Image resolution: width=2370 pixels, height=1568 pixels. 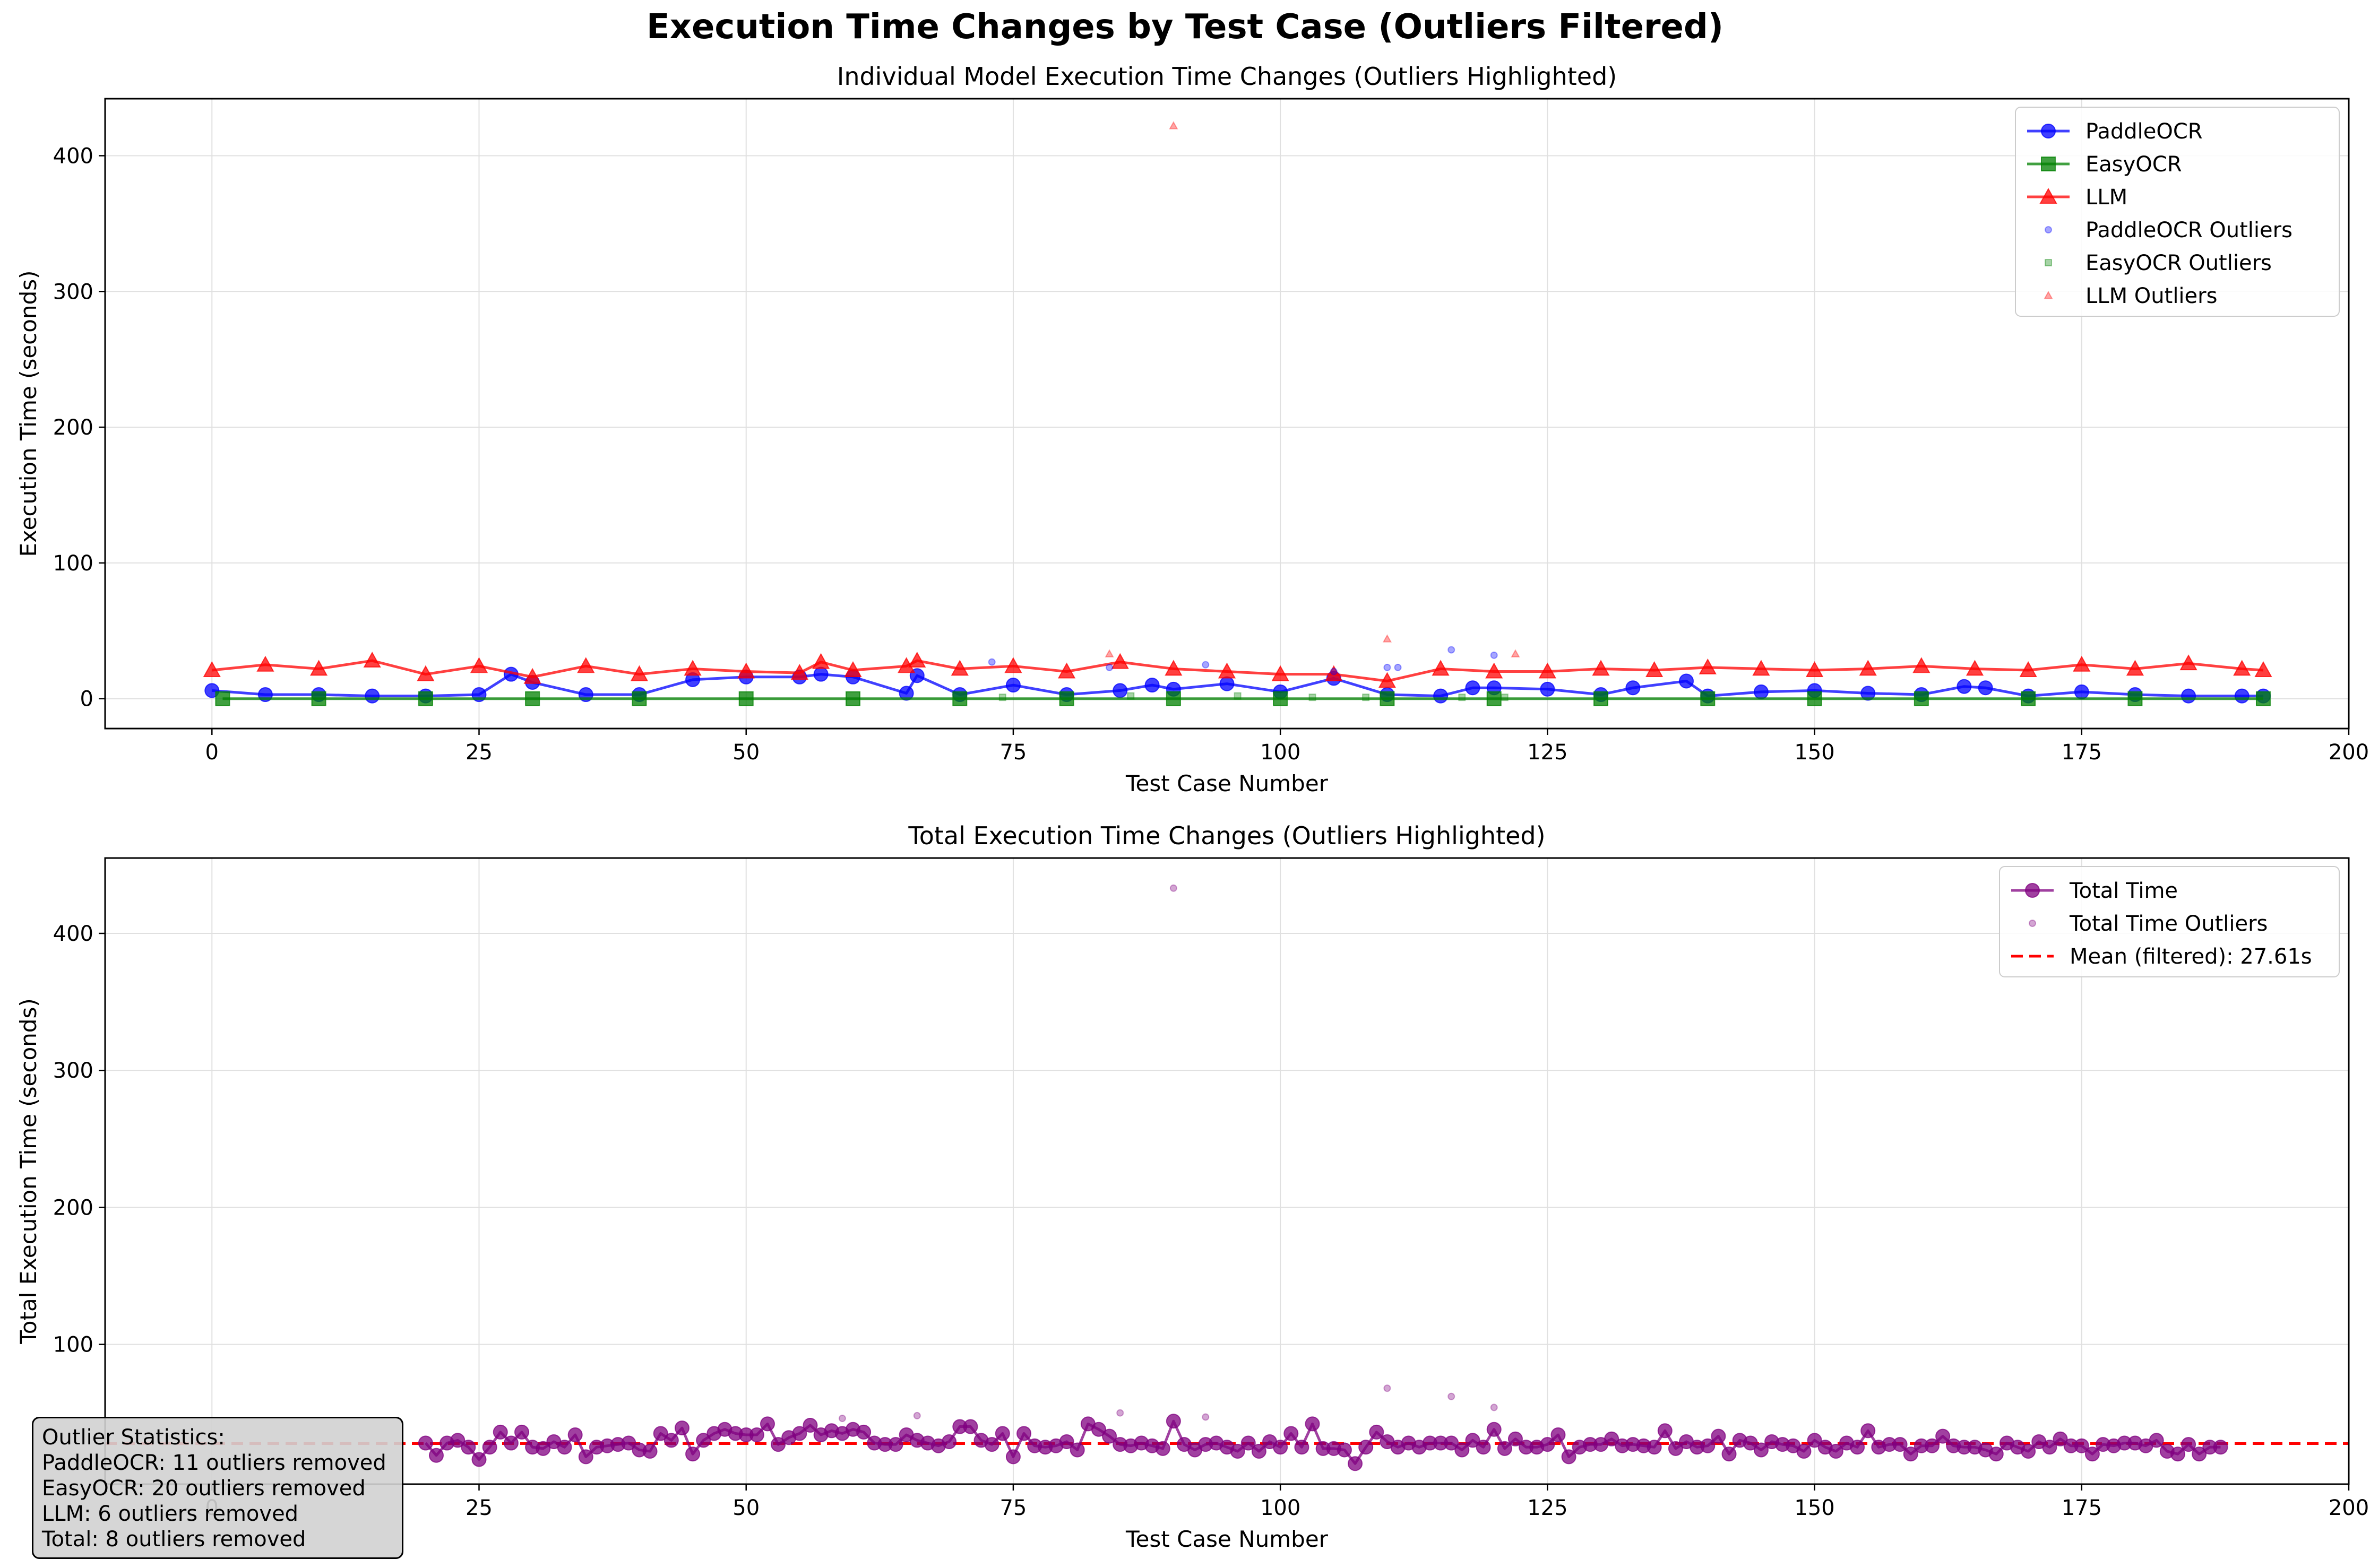 What do you see at coordinates (212, 752) in the screenshot?
I see `x-tick-label: 0` at bounding box center [212, 752].